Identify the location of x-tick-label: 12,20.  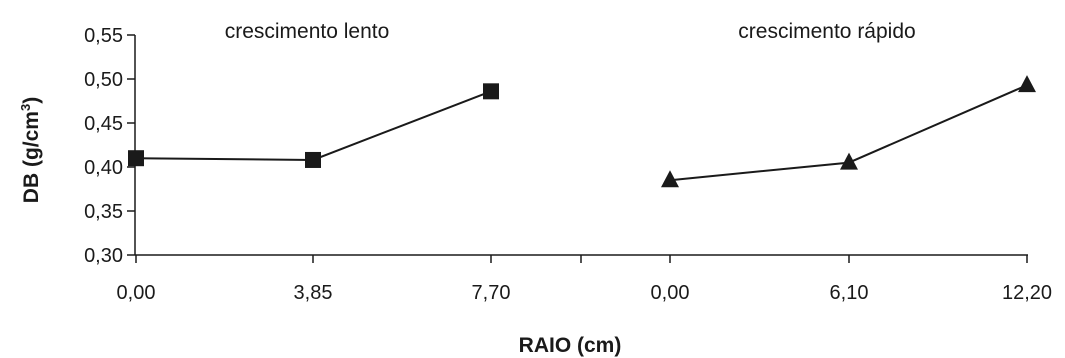
(1027, 293).